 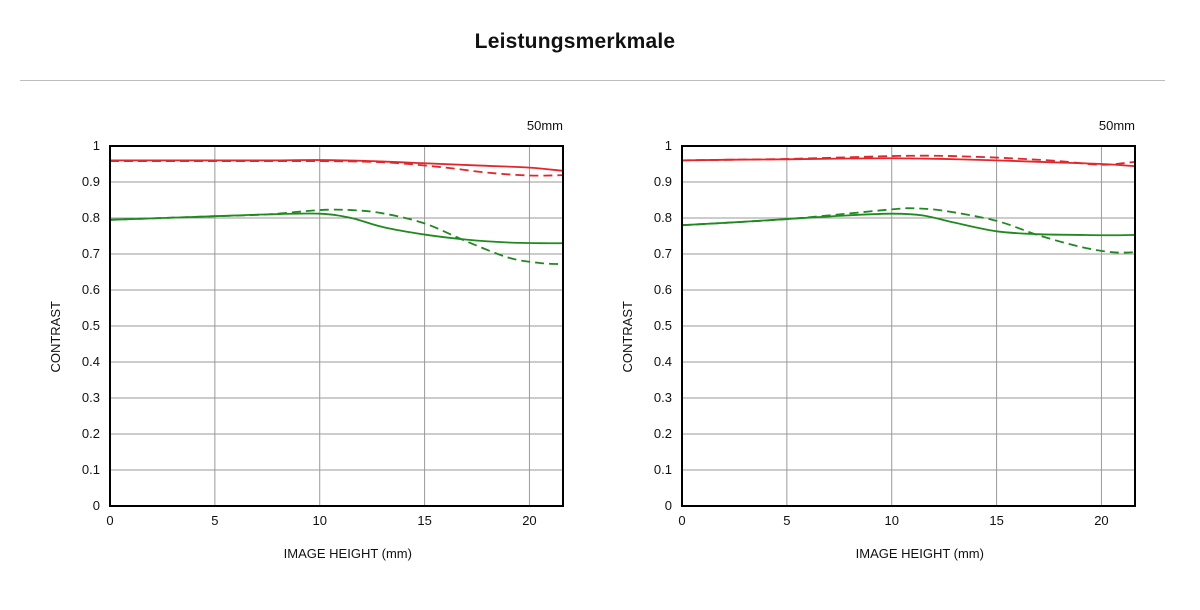 I want to click on title-divider, so click(x=592, y=80).